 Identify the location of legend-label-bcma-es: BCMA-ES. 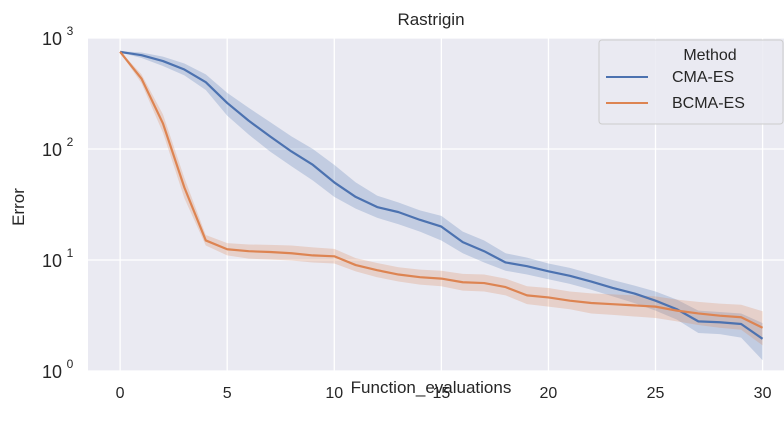
(708, 103).